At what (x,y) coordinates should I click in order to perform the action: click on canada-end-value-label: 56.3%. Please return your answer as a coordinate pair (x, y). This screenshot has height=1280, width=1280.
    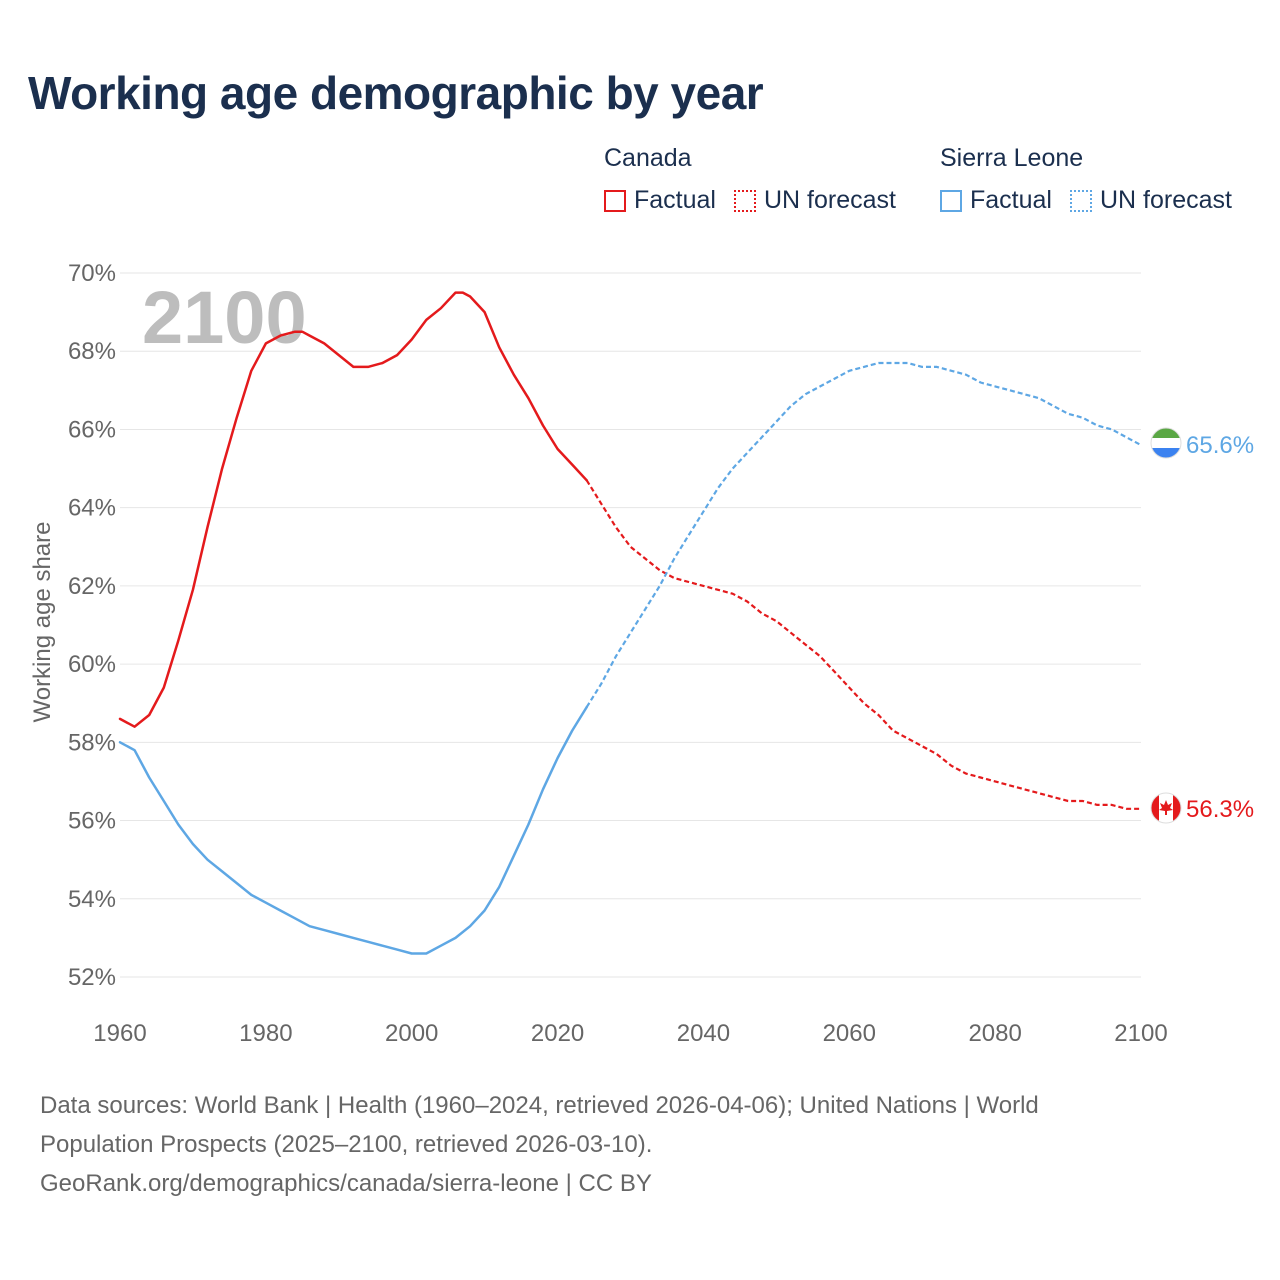
    Looking at the image, I should click on (1220, 809).